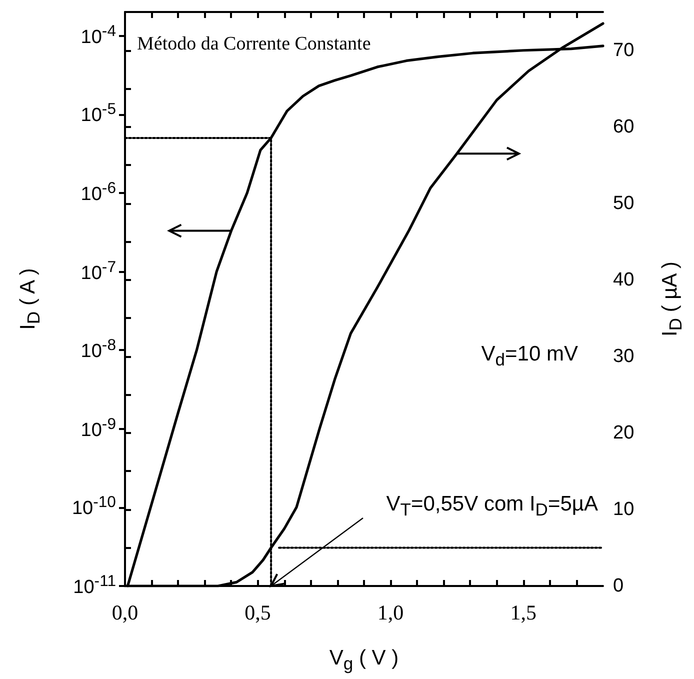 This screenshot has width=694, height=679. I want to click on y-tick-label: 10$^{-5}$, so click(98, 114).